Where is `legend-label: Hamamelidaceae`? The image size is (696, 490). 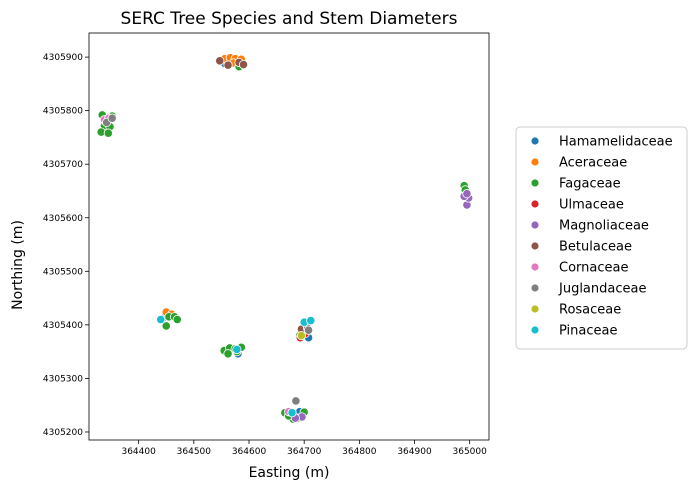
legend-label: Hamamelidaceae is located at coordinates (616, 142).